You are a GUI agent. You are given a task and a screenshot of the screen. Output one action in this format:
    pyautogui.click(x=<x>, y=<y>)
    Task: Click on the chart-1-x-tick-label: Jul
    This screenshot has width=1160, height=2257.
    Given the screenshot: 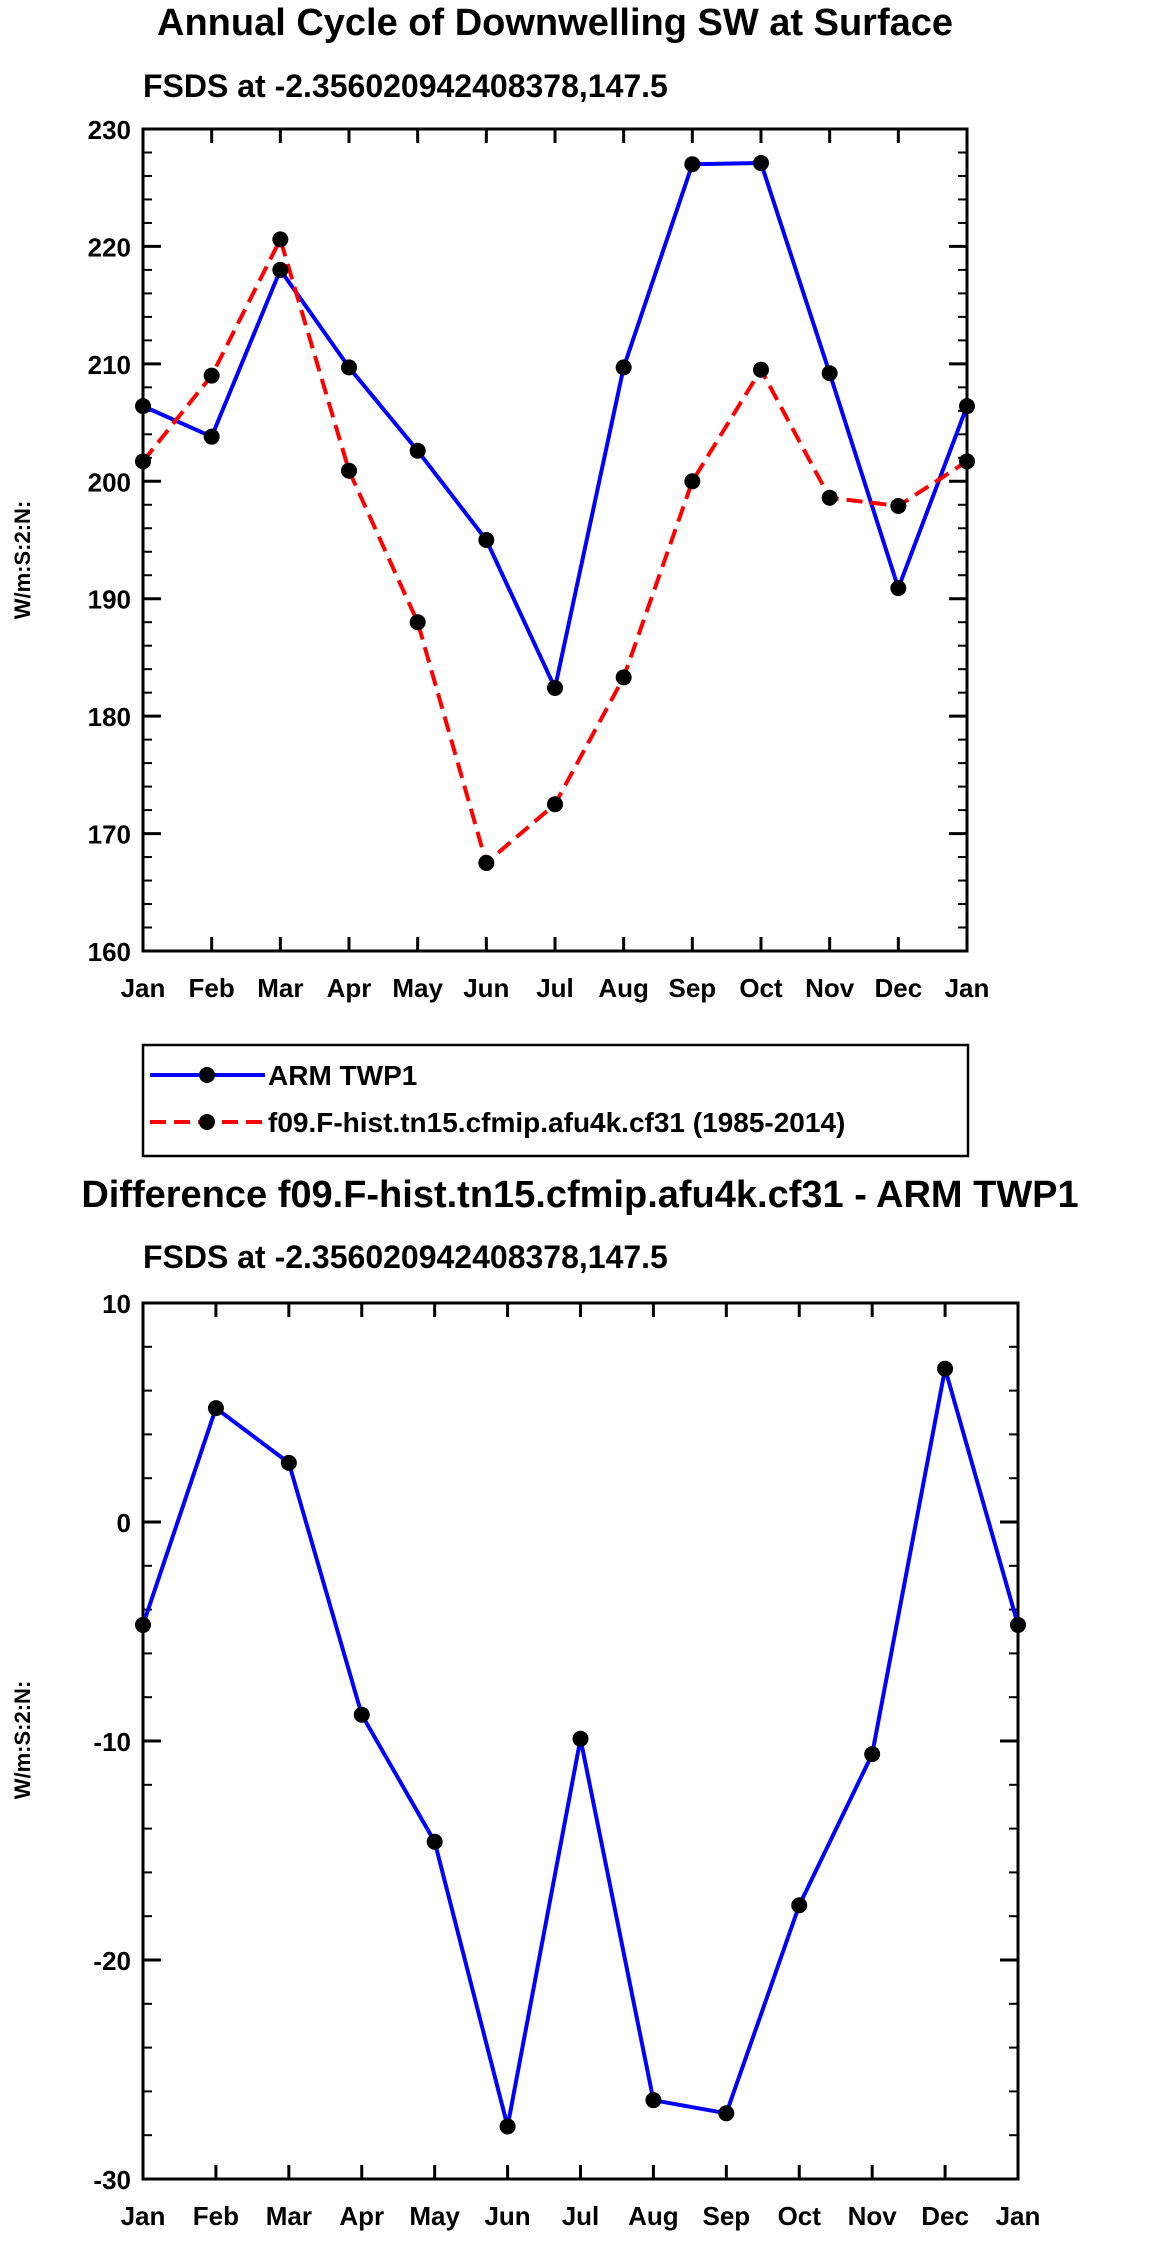 What is the action you would take?
    pyautogui.click(x=555, y=988)
    